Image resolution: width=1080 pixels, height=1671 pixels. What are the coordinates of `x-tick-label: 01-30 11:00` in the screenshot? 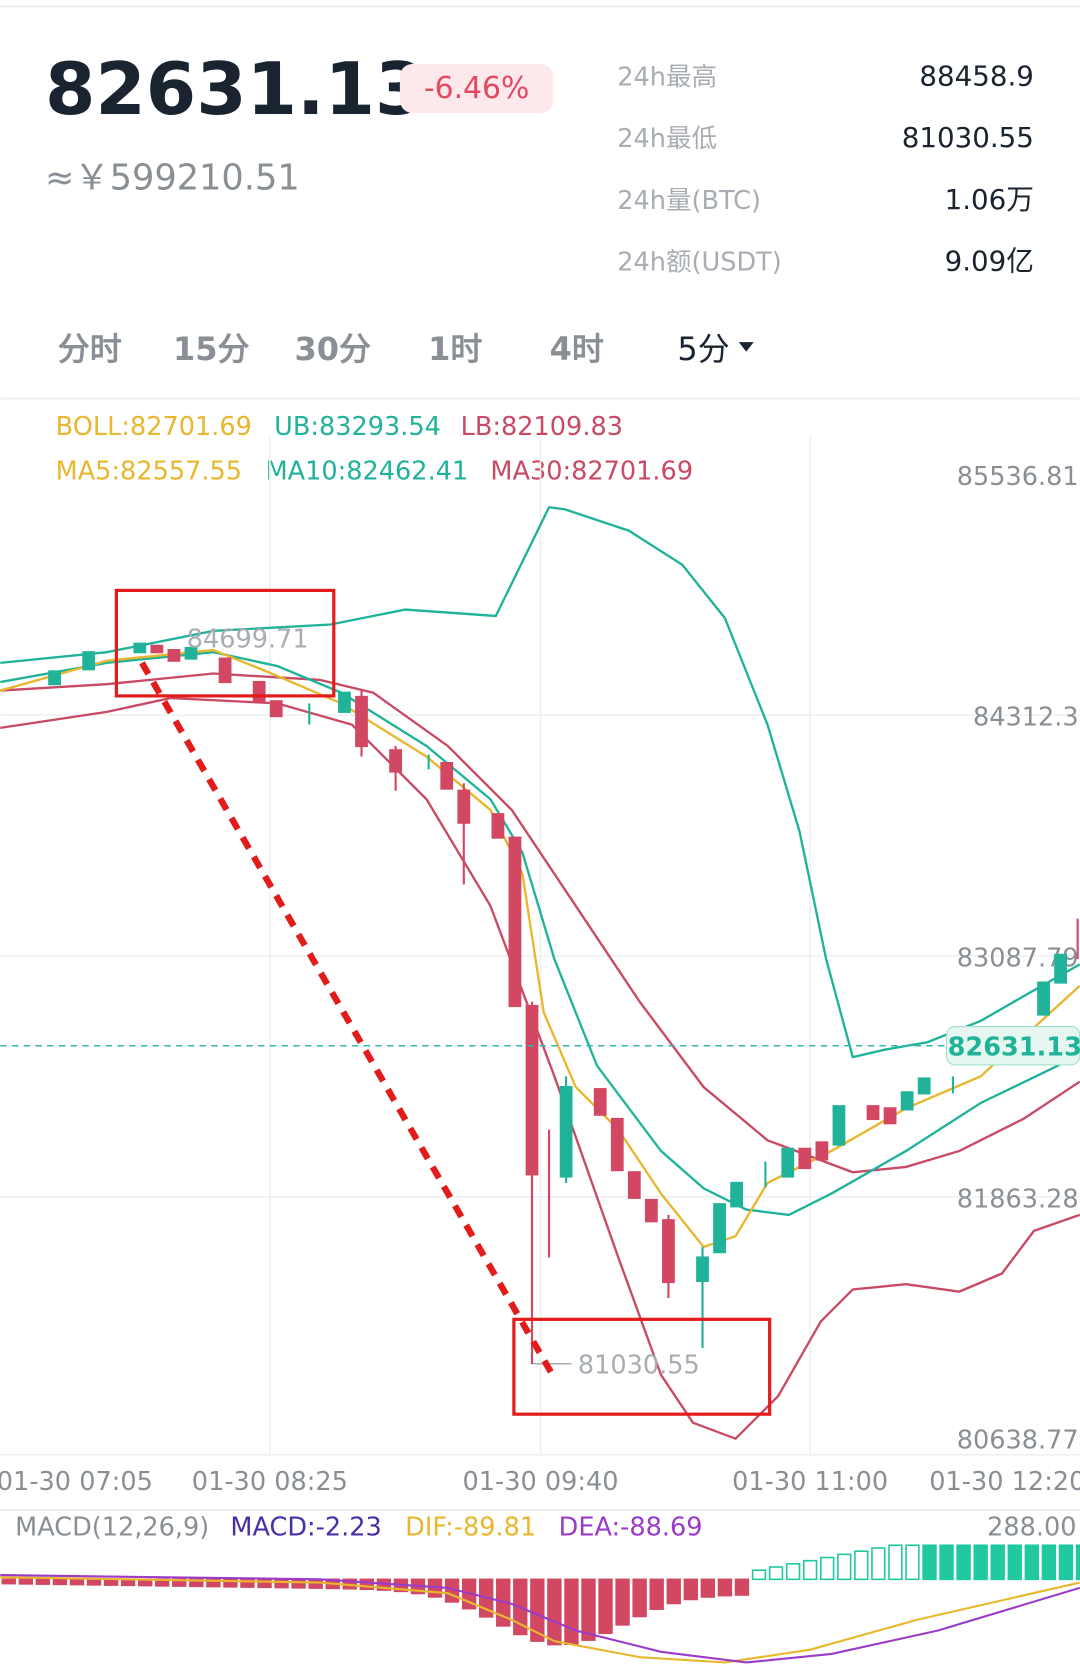 It's located at (810, 1482).